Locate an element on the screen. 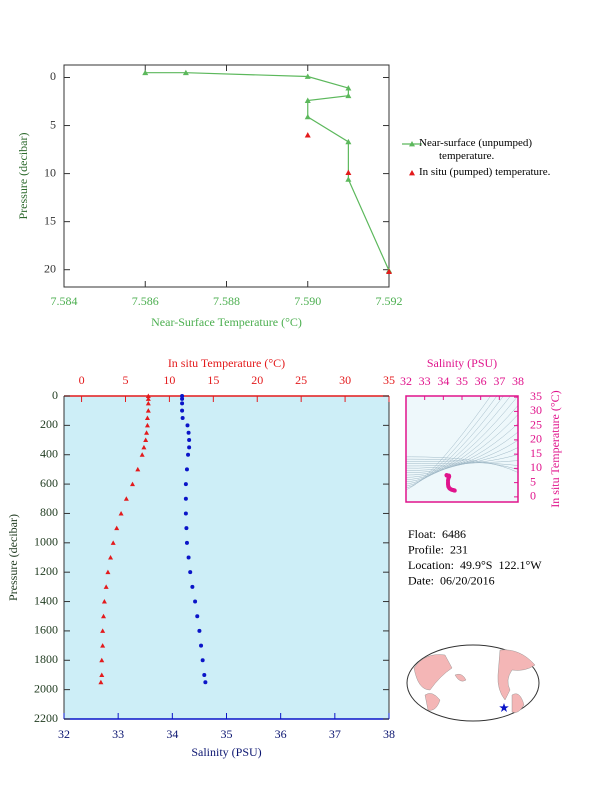 The image size is (612, 792). y-tick-label: 1000 is located at coordinates (46, 542).